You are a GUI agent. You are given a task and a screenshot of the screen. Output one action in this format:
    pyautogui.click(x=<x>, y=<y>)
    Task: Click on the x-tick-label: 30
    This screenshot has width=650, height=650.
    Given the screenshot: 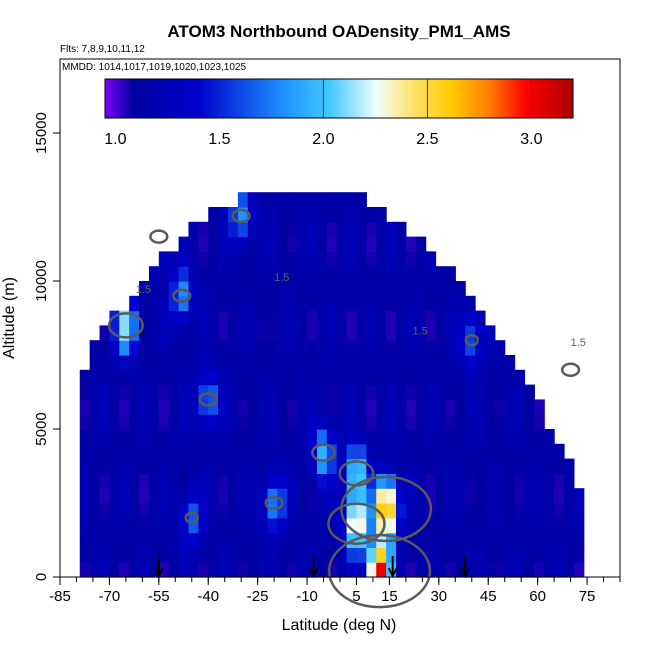 What is the action you would take?
    pyautogui.click(x=438, y=596)
    